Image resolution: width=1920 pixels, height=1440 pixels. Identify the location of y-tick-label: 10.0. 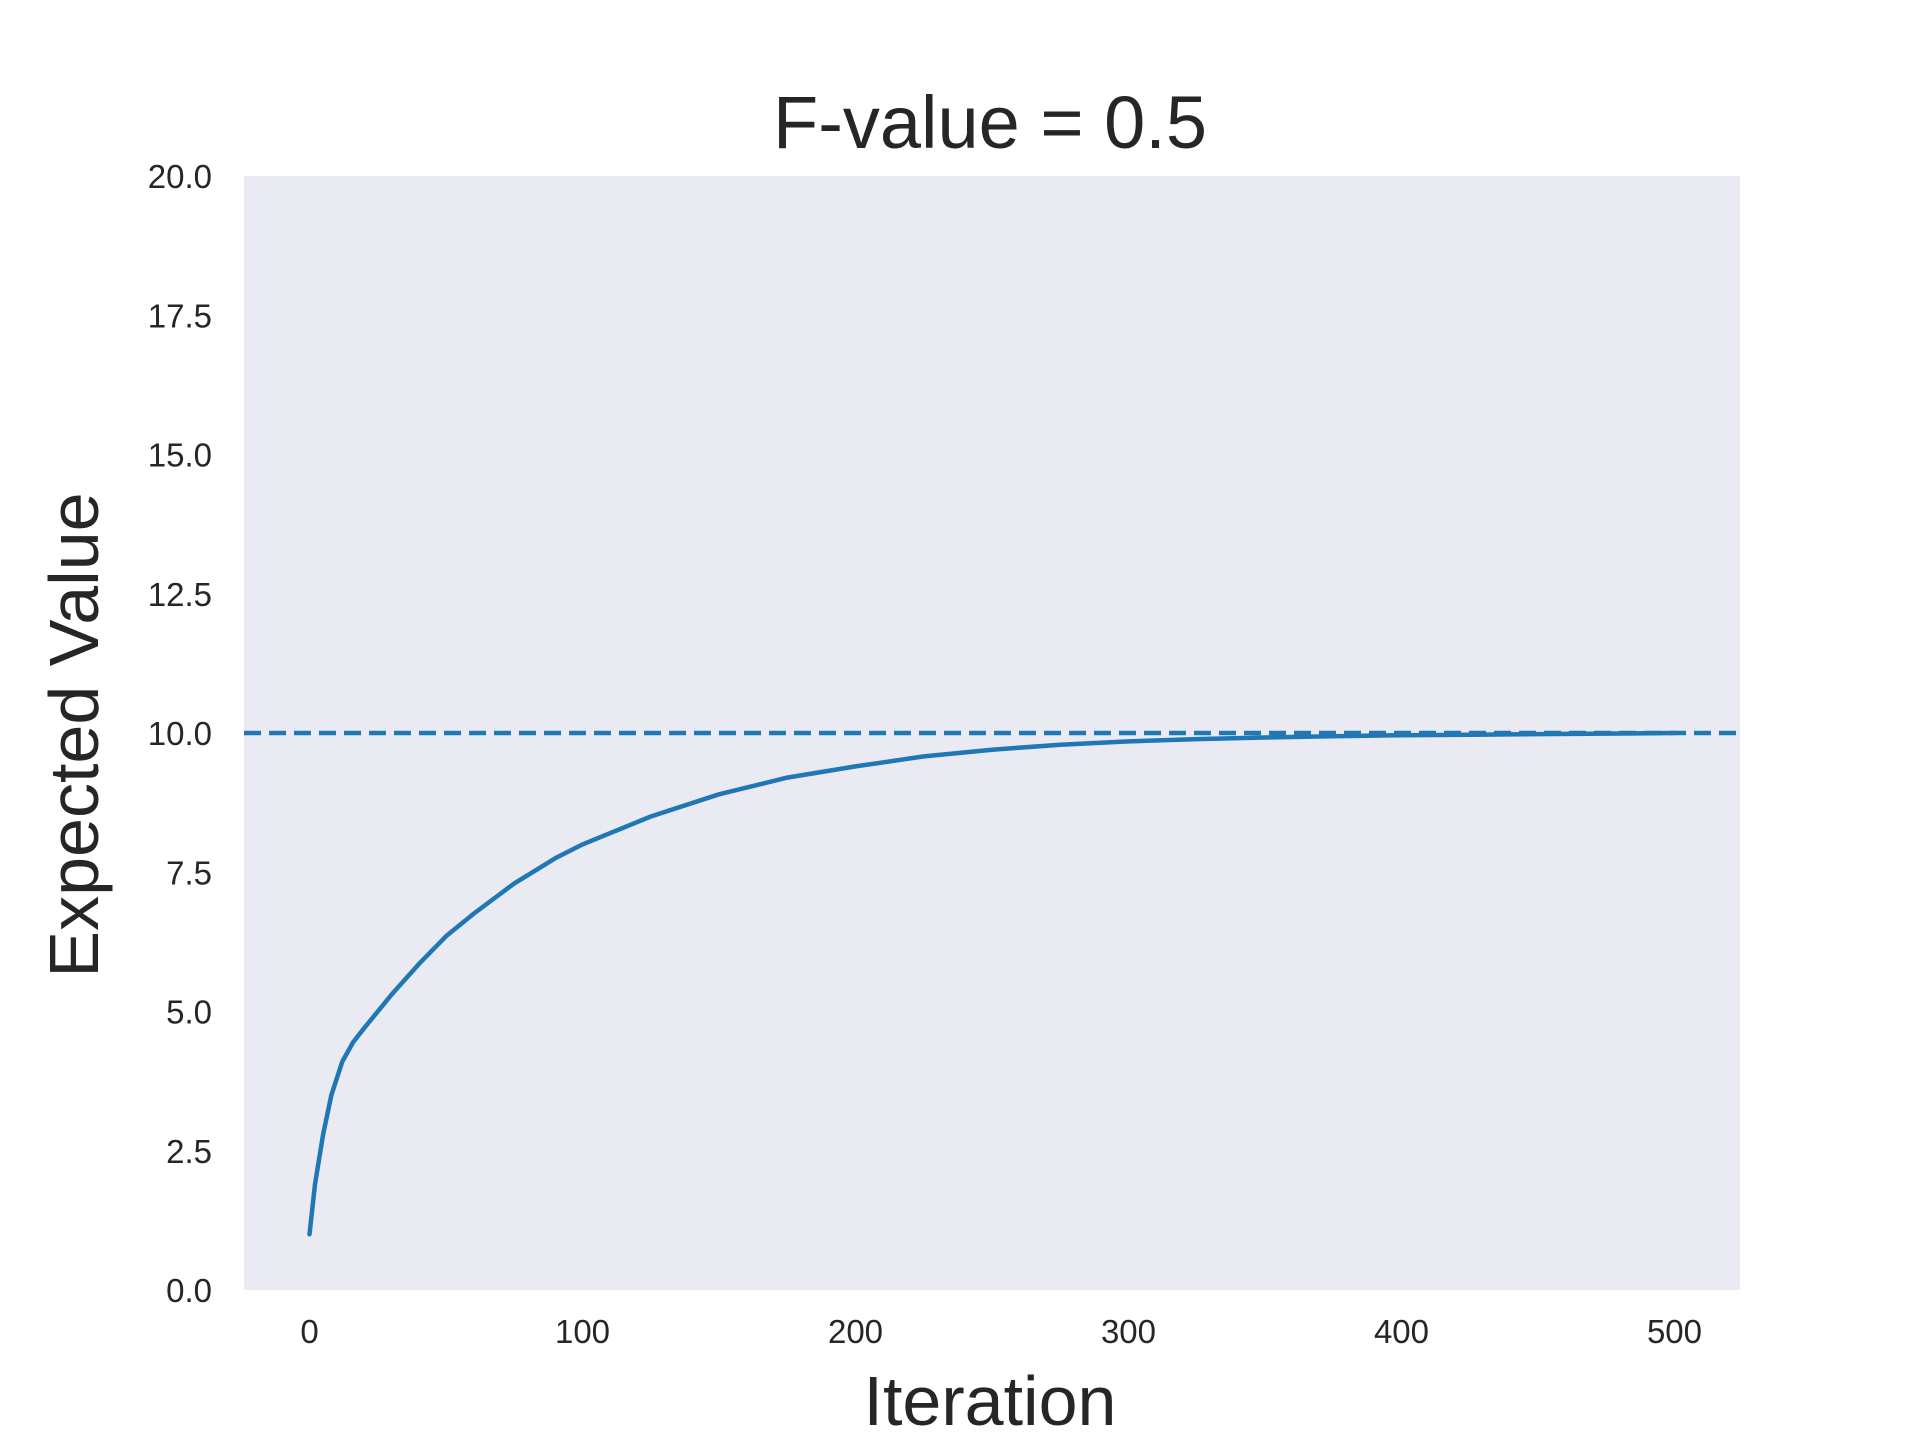
(180, 733).